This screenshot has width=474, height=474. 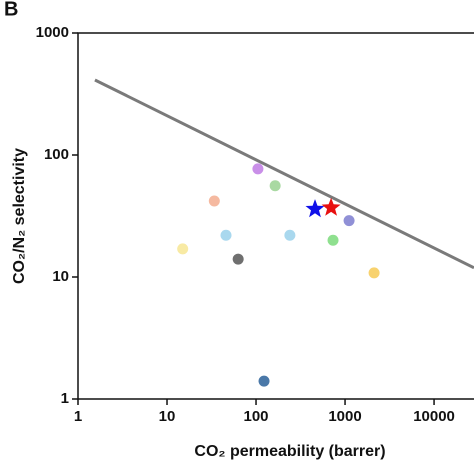 I want to click on x-tick-label: 10000, so click(x=434, y=416).